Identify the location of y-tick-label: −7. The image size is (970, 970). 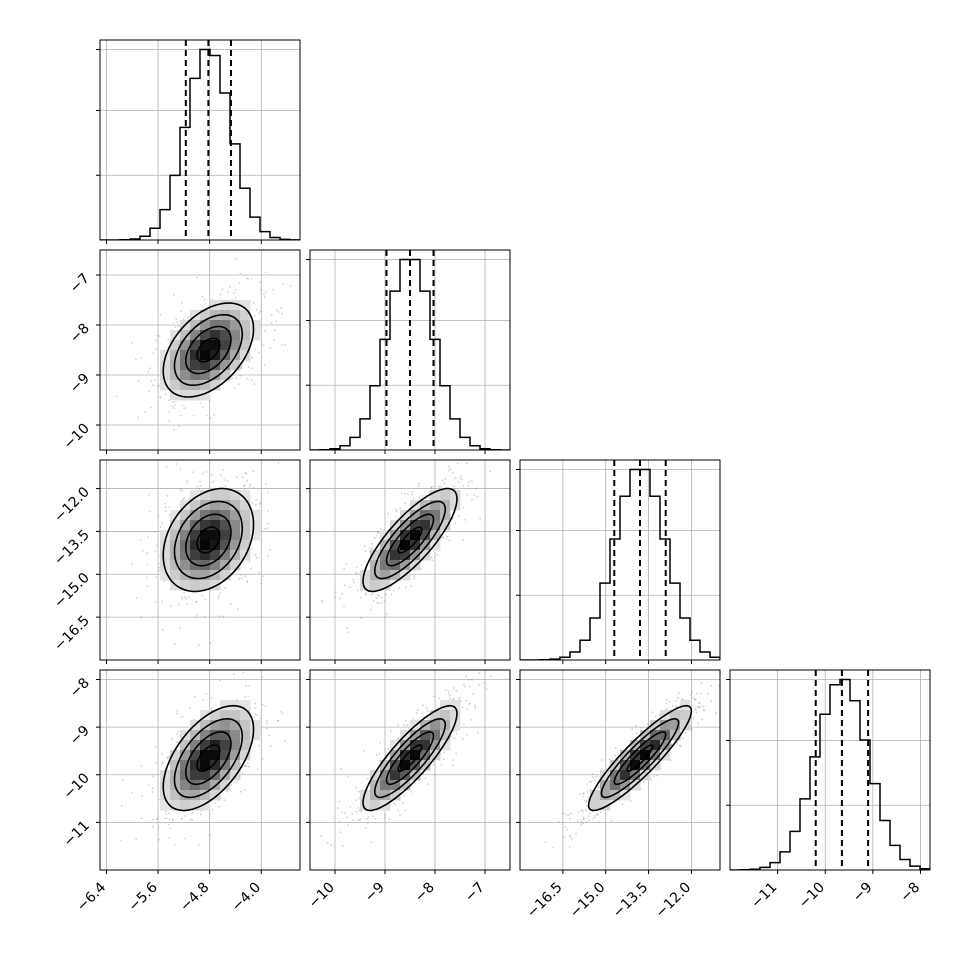
(80, 284).